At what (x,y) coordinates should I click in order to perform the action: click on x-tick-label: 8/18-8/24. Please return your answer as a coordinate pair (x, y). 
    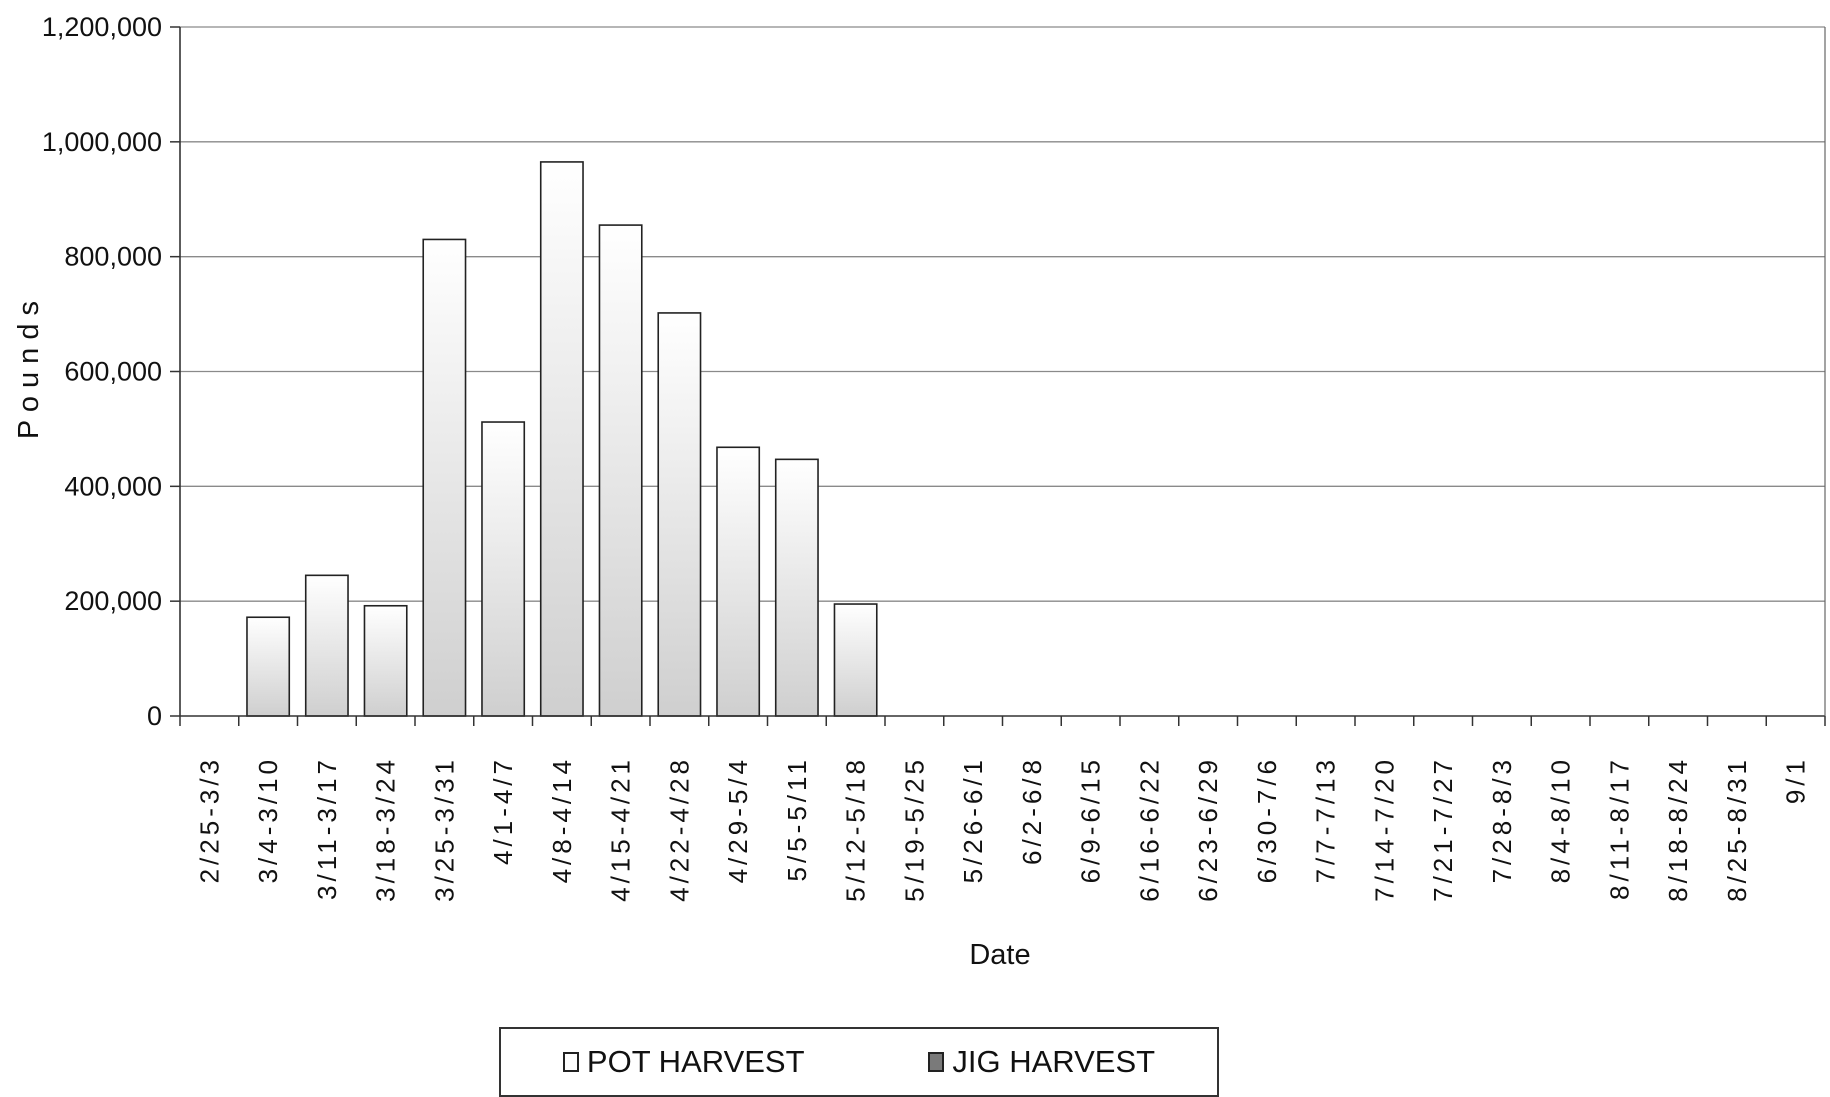
    Looking at the image, I should click on (1678, 829).